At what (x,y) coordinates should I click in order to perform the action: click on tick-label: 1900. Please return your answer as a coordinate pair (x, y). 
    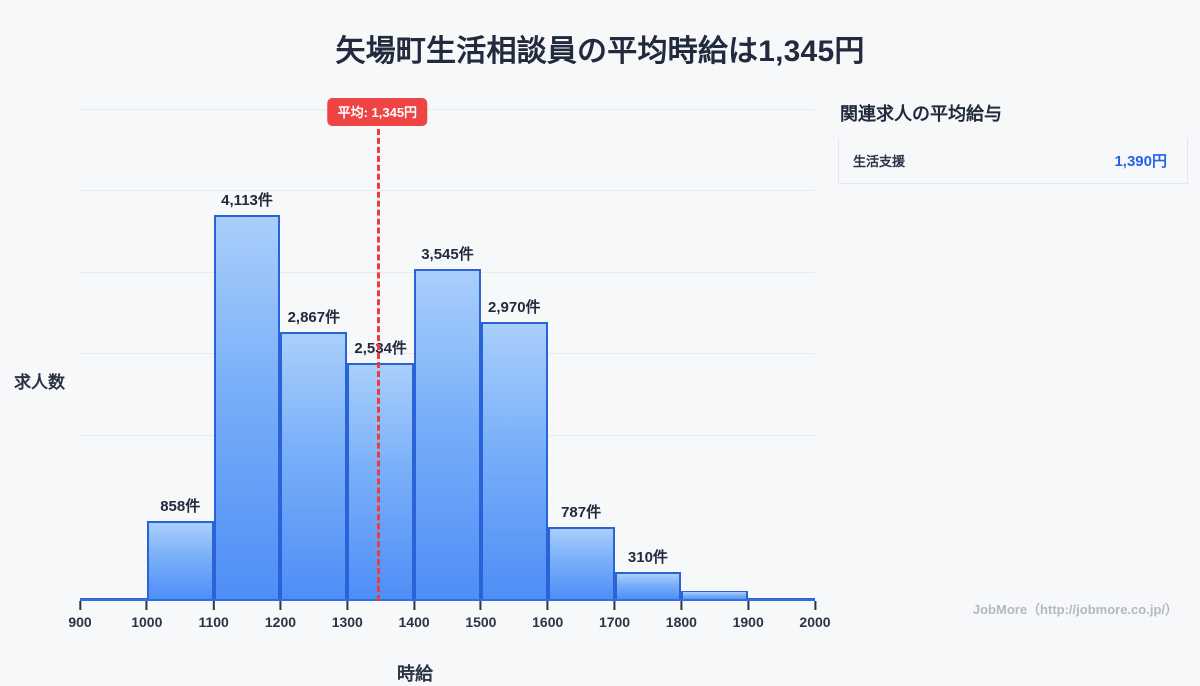
    Looking at the image, I should click on (748, 622).